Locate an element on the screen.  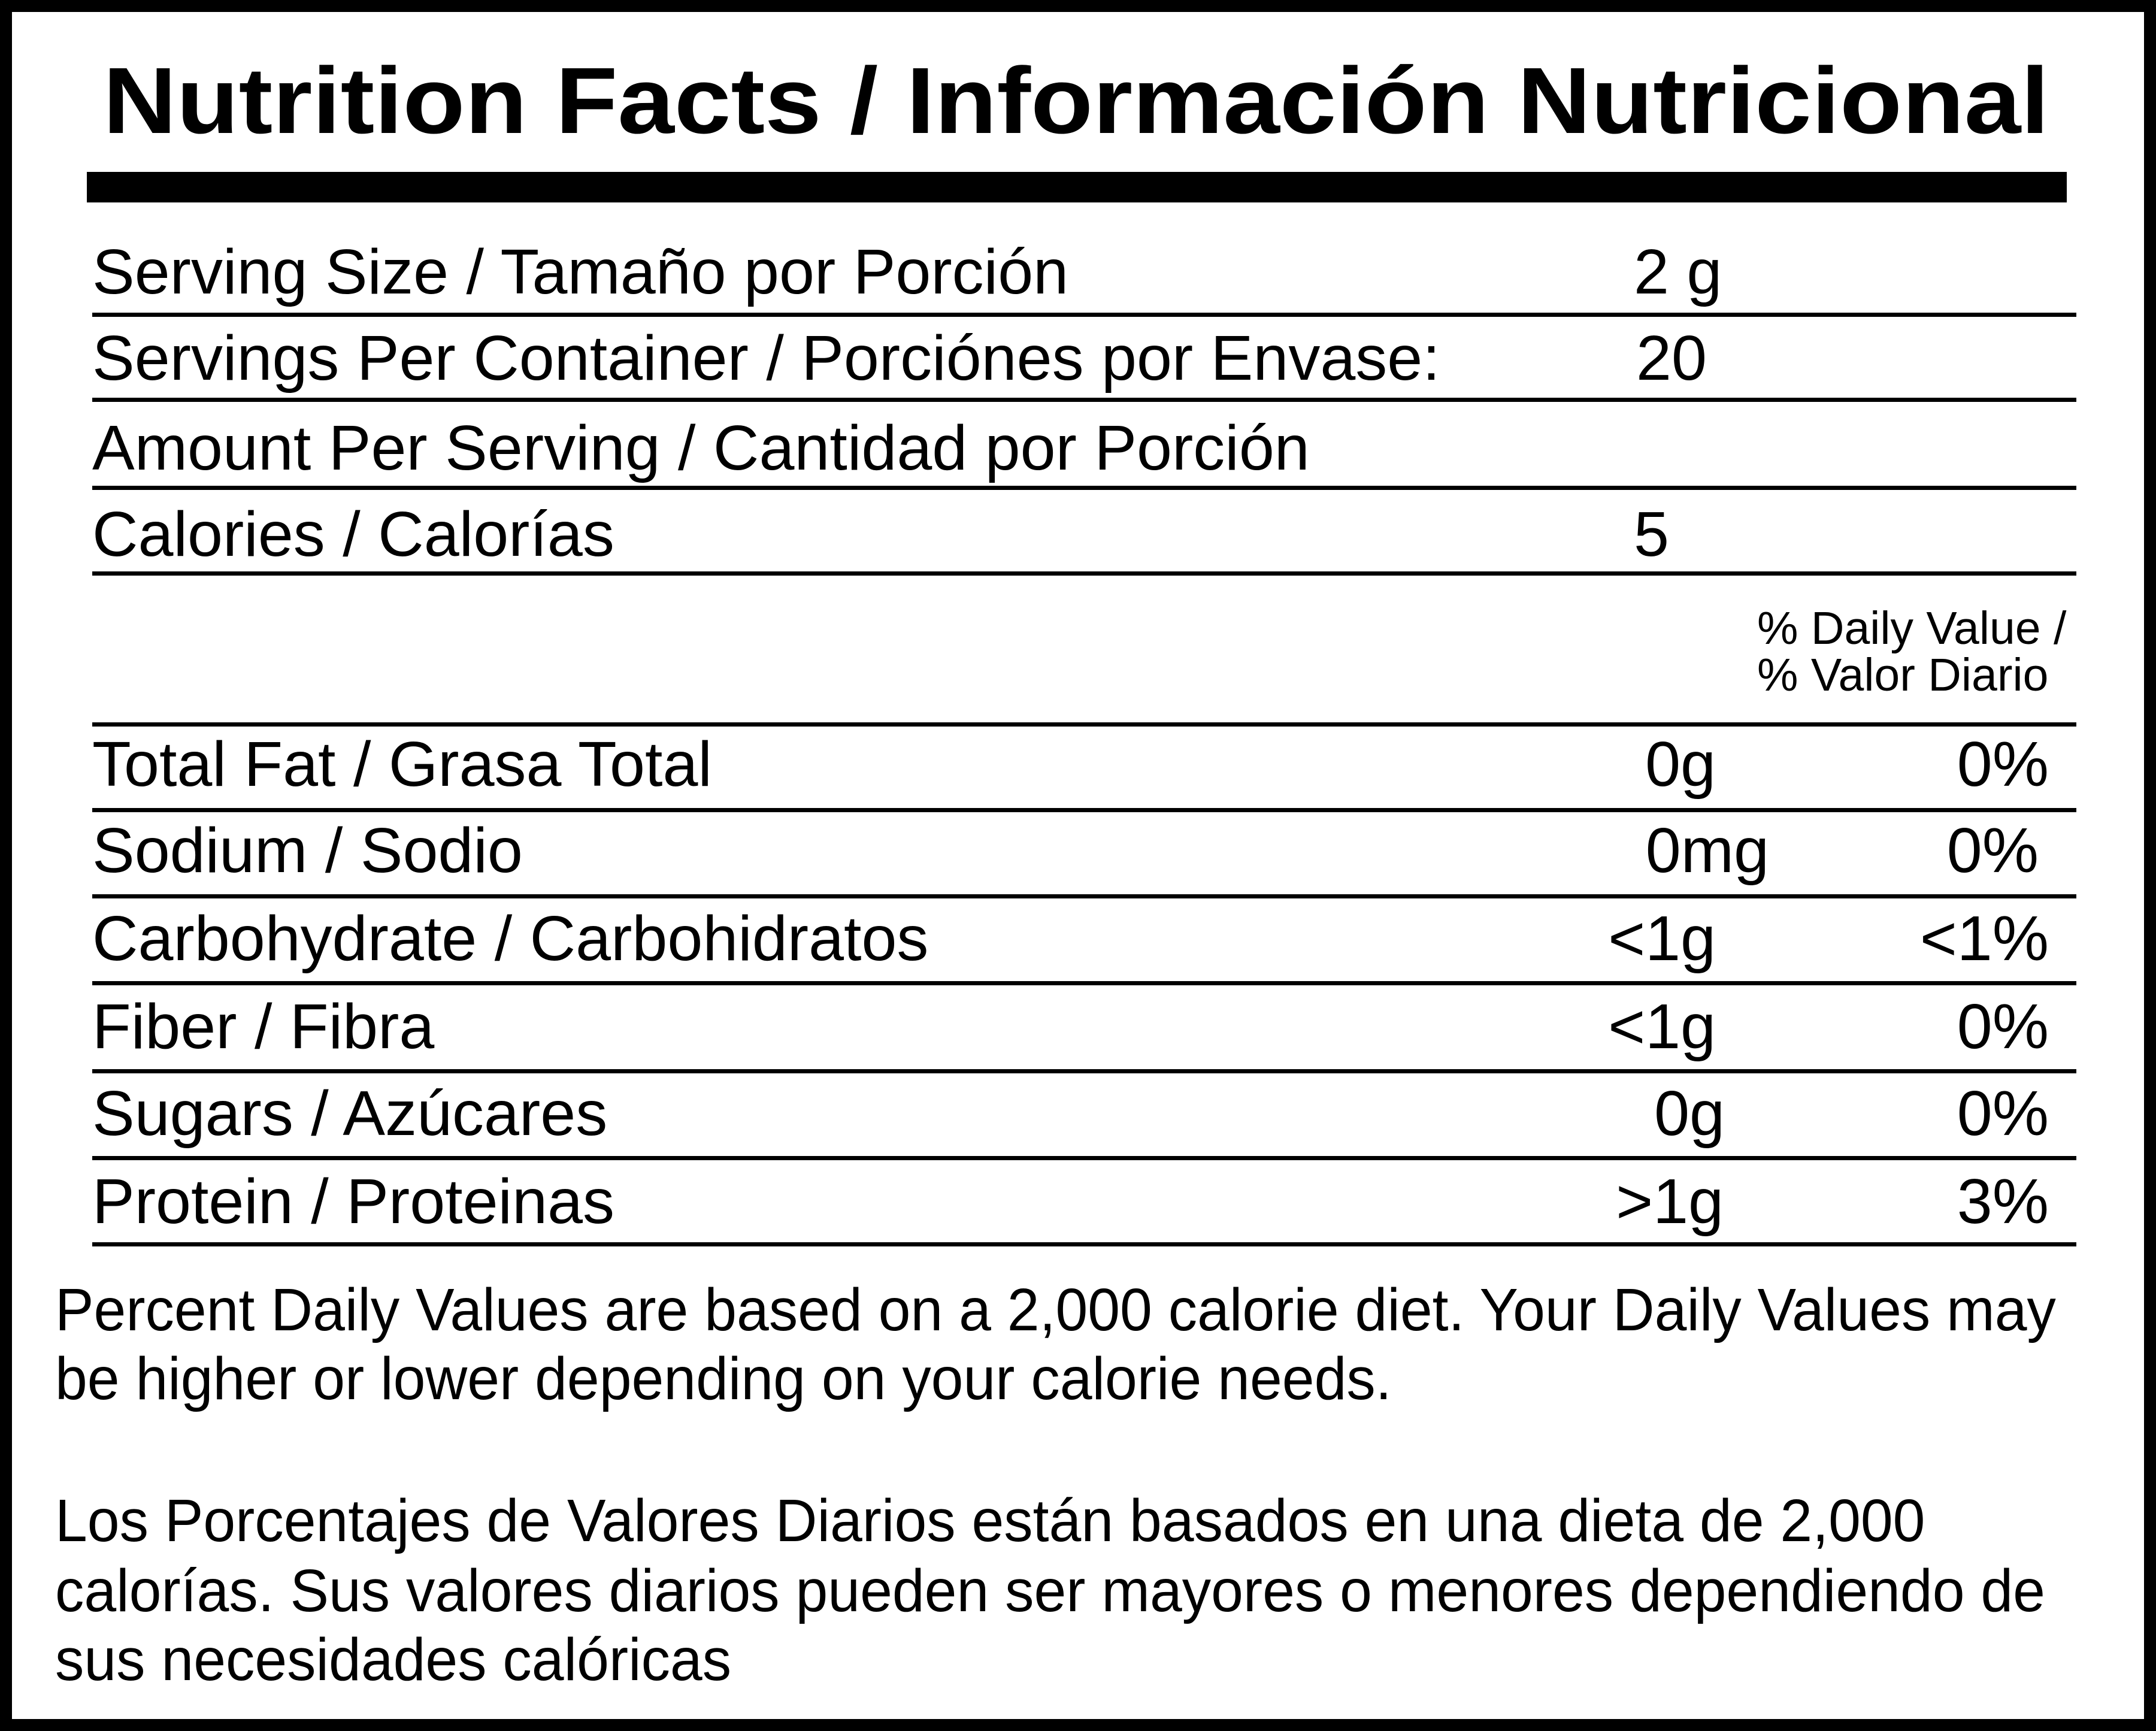
nutrient-amount: >1g is located at coordinates (1670, 1201).